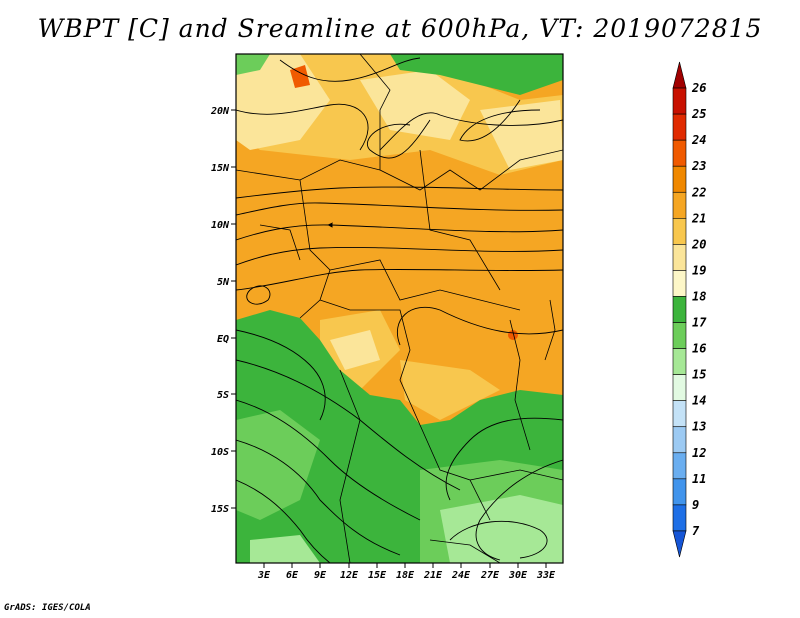  Describe the element at coordinates (699, 296) in the screenshot. I see `colorbar-label: 18` at that location.